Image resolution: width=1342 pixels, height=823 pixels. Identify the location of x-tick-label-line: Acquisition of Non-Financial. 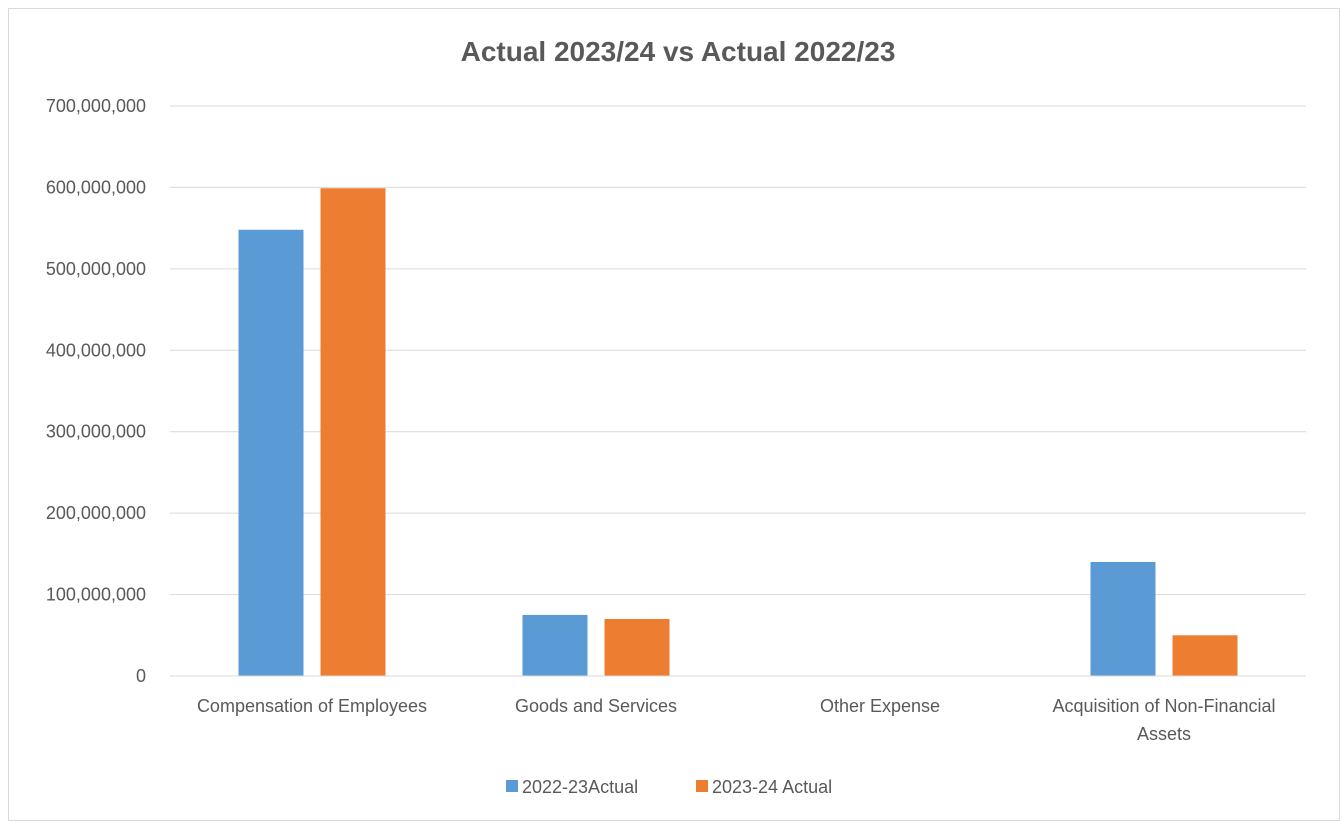
(1163, 706).